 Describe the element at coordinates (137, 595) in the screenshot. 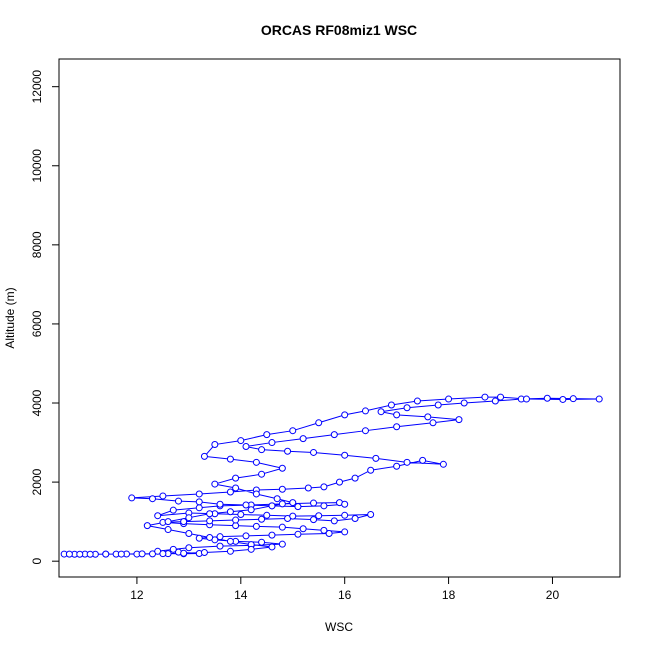

I see `x-tick-label: 12` at that location.